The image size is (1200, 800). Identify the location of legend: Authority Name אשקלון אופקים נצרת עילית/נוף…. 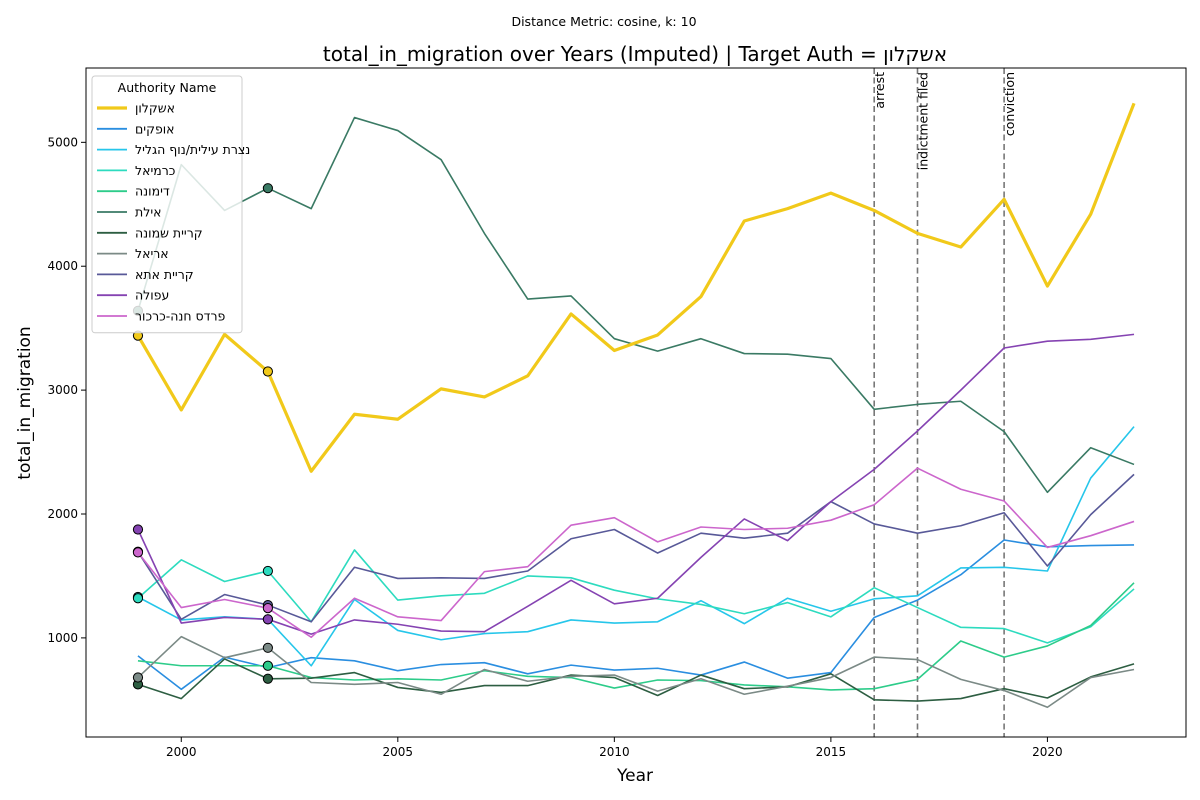
(170, 204).